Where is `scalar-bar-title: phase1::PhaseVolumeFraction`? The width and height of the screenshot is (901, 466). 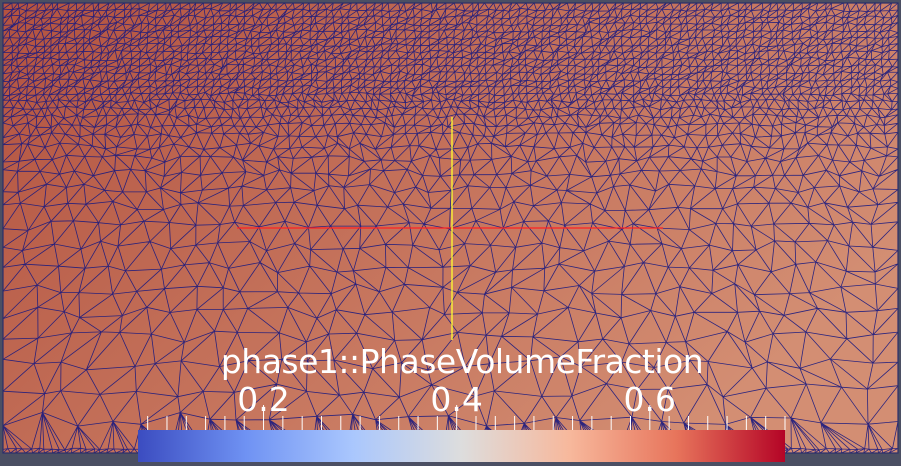
scalar-bar-title: phase1::PhaseVolumeFraction is located at coordinates (462, 361).